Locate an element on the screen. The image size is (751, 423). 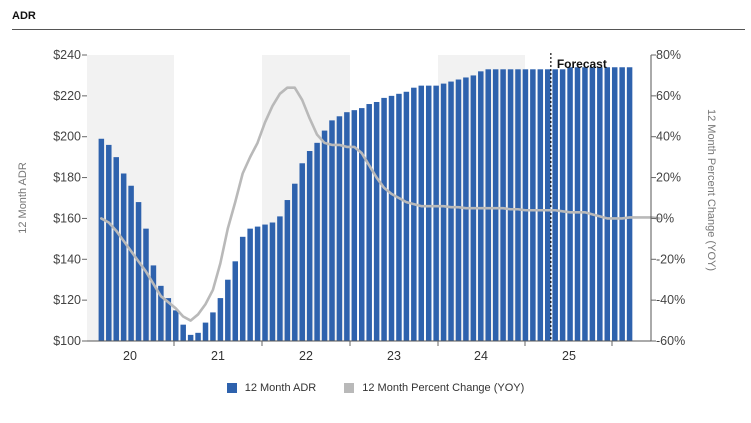
legend-item-yoy: 12 Month Percent Change (YOY) is located at coordinates (434, 388).